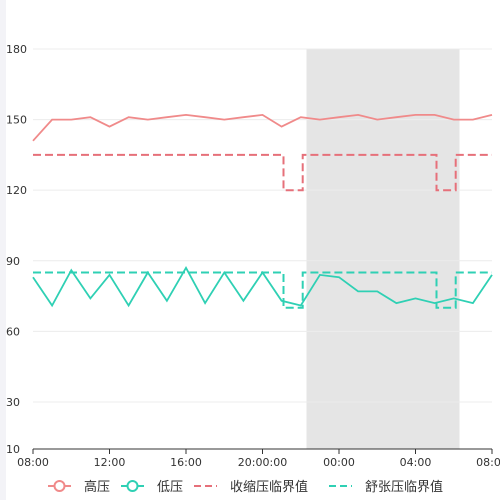 This screenshot has width=500, height=504. What do you see at coordinates (16, 190) in the screenshot?
I see `y-tick-label: 120` at bounding box center [16, 190].